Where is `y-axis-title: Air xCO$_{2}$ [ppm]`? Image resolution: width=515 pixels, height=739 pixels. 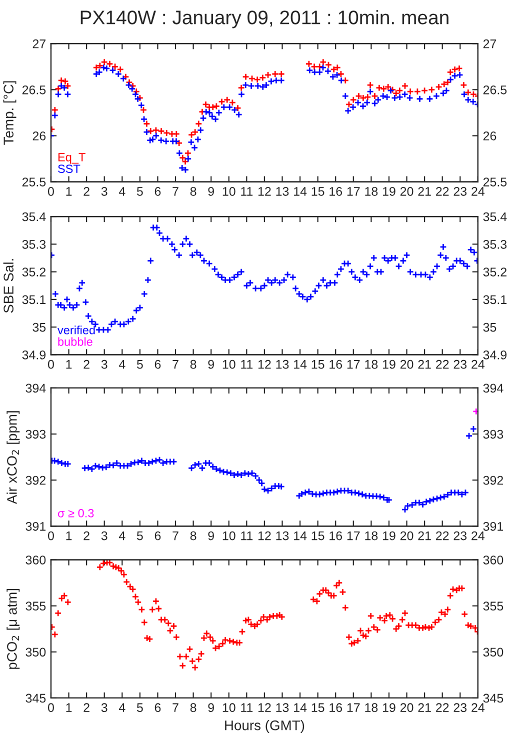 y-axis-title: Air xCO$_{2}$ [ppm] is located at coordinates (13, 457).